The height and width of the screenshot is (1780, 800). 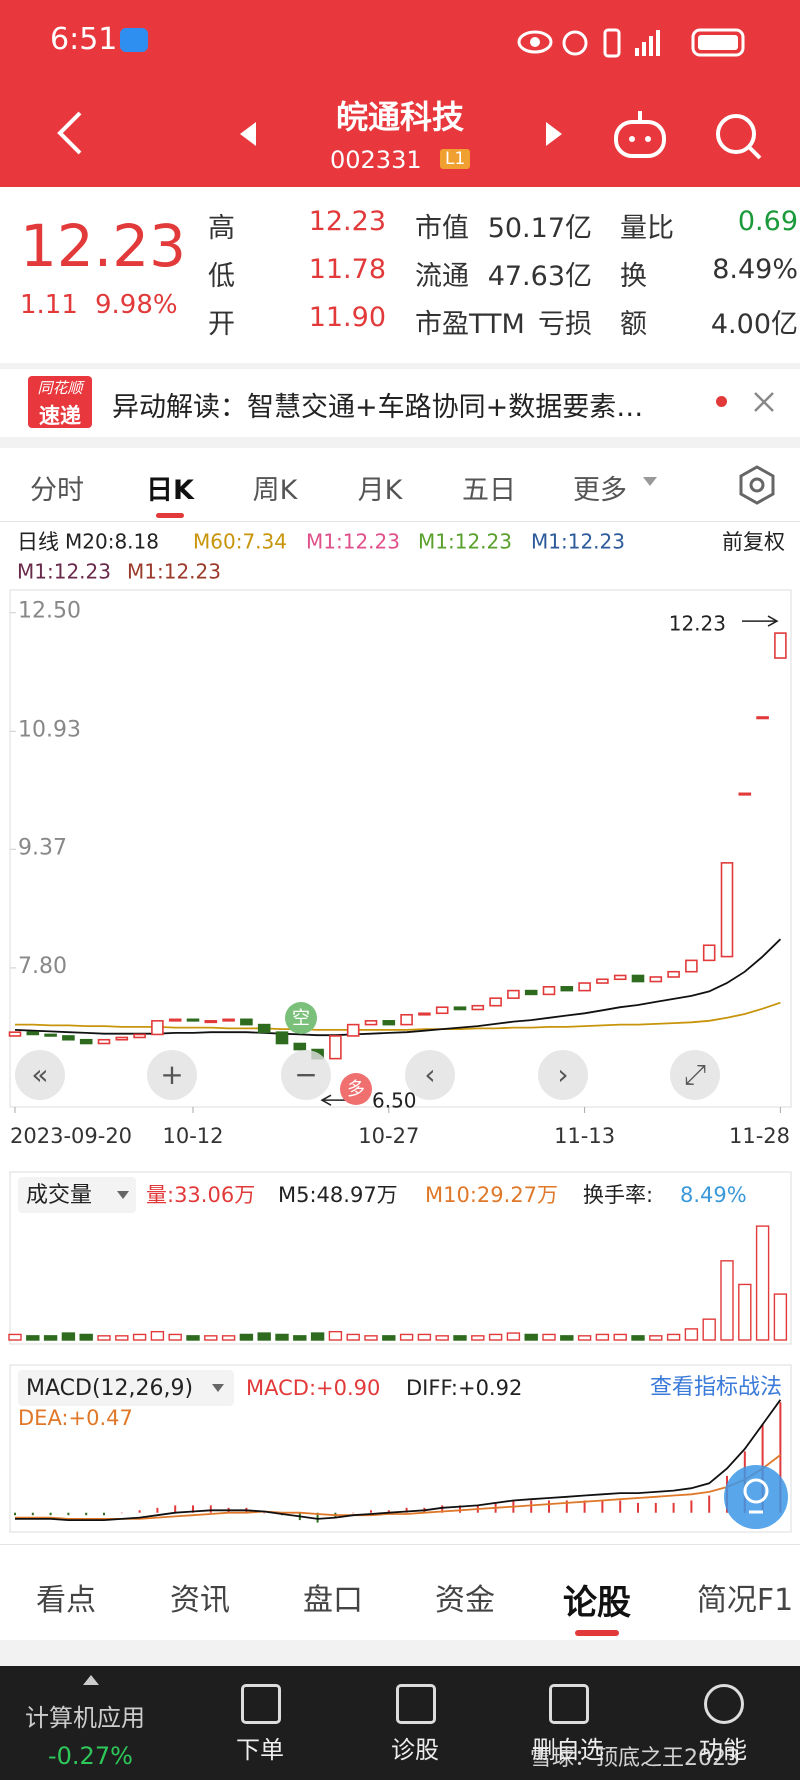 What do you see at coordinates (400, 521) in the screenshot?
I see `divider` at bounding box center [400, 521].